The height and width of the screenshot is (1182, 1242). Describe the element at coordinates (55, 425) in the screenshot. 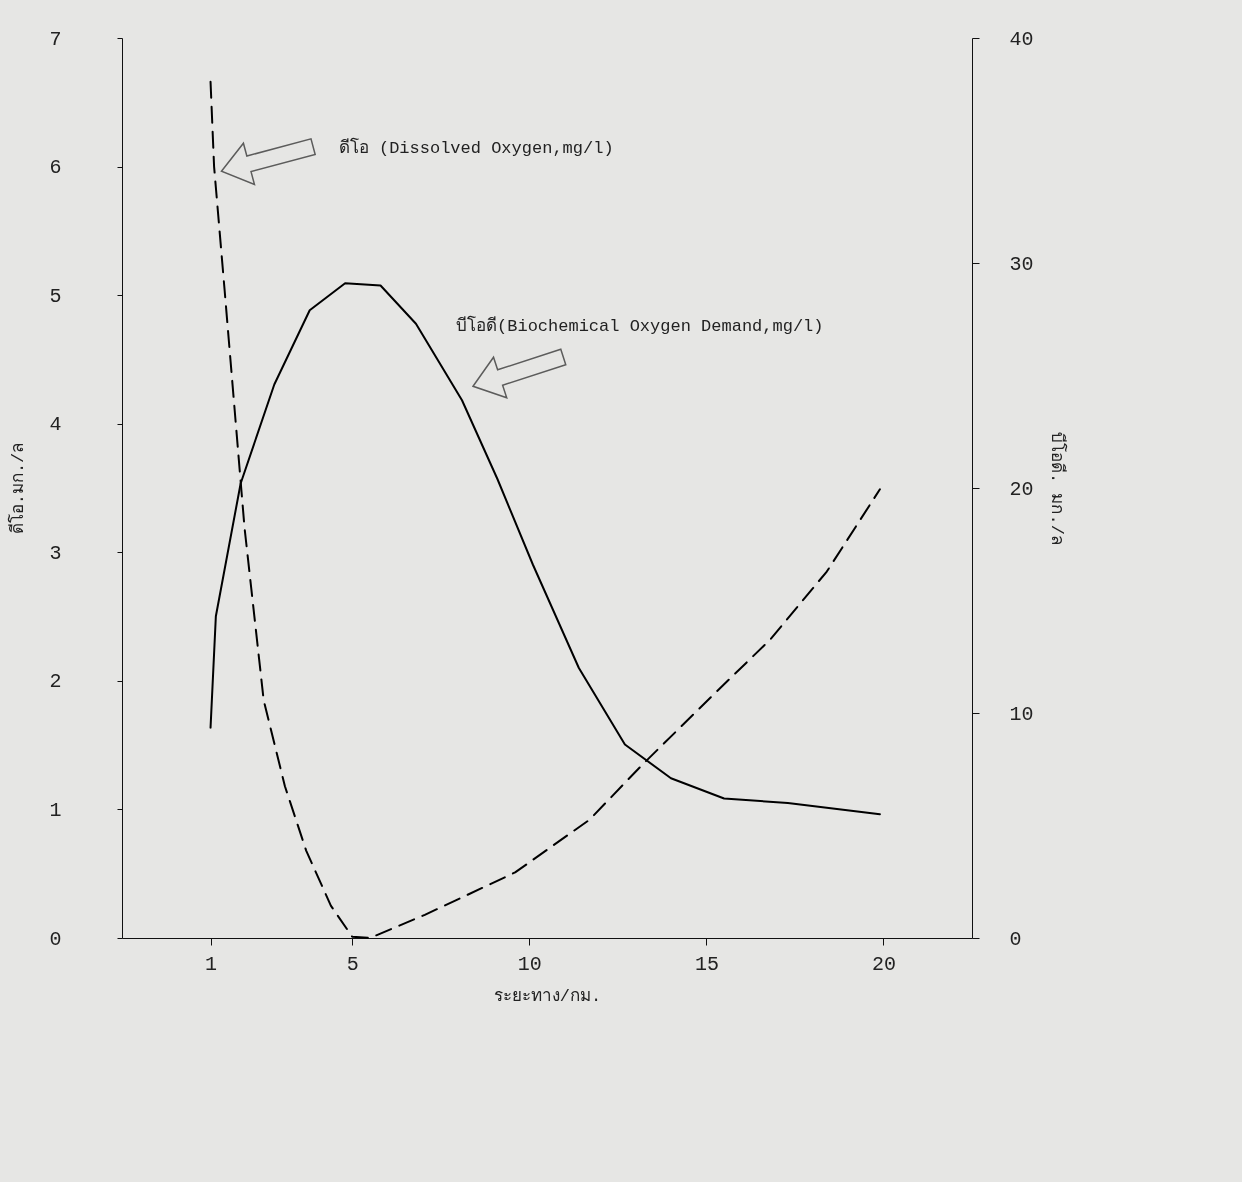

I see `y-tick-label: 4` at that location.